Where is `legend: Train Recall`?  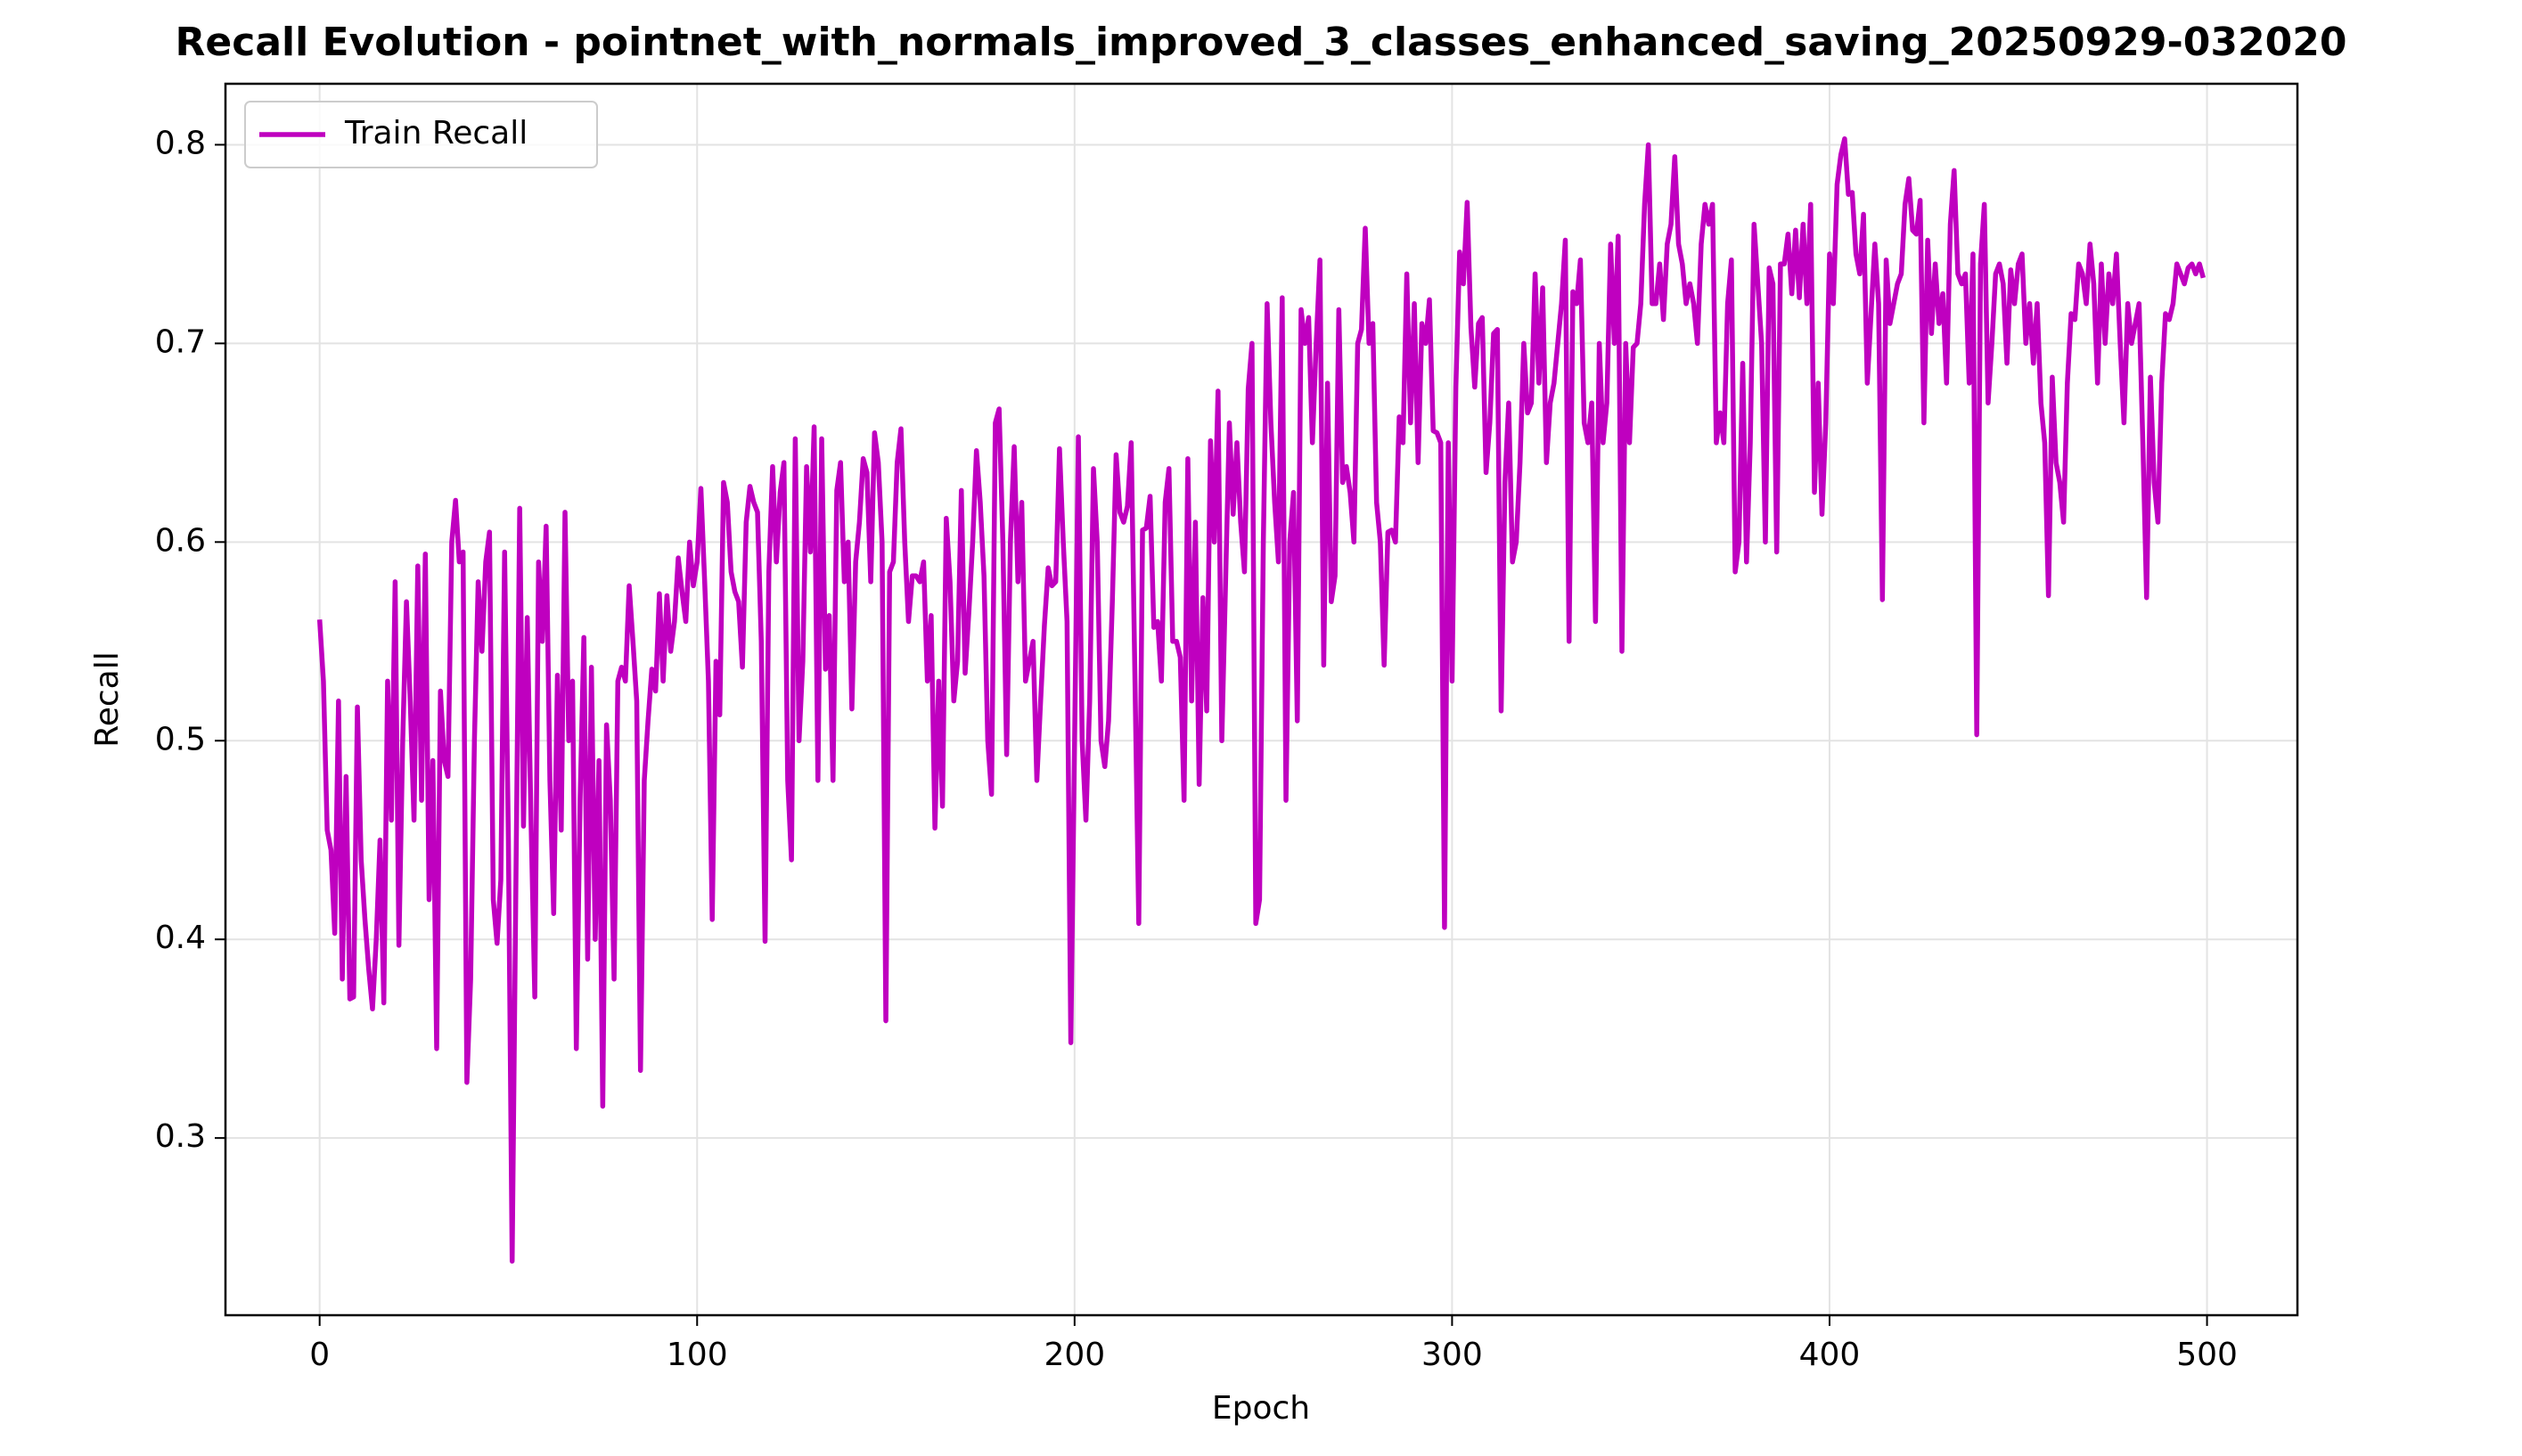 legend: Train Recall is located at coordinates (421, 134).